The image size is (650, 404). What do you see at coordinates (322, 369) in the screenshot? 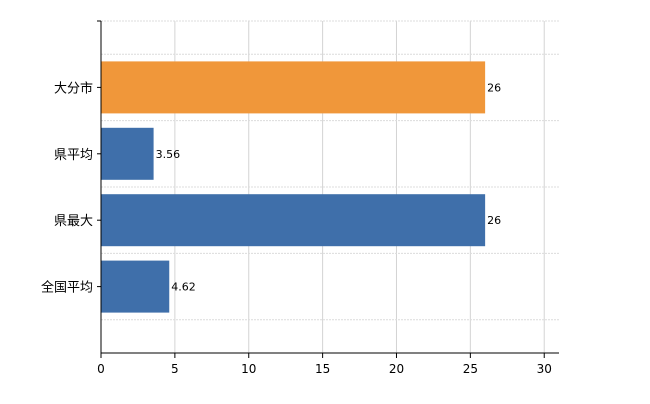
I see `x-tick-label: 15` at bounding box center [322, 369].